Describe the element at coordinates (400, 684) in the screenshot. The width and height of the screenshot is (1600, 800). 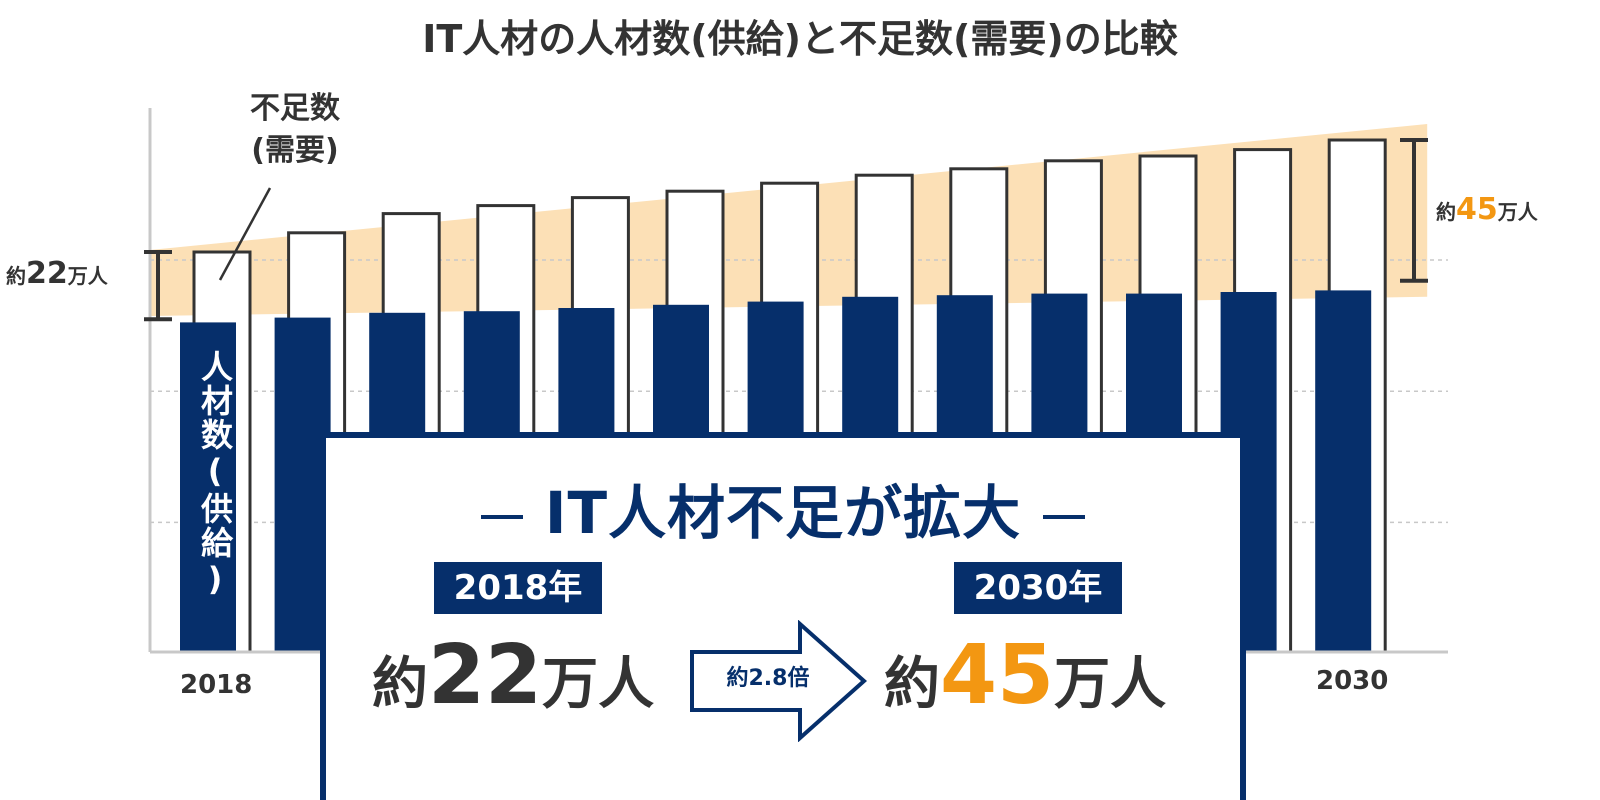
I see `amount-from-prefix: 約` at that location.